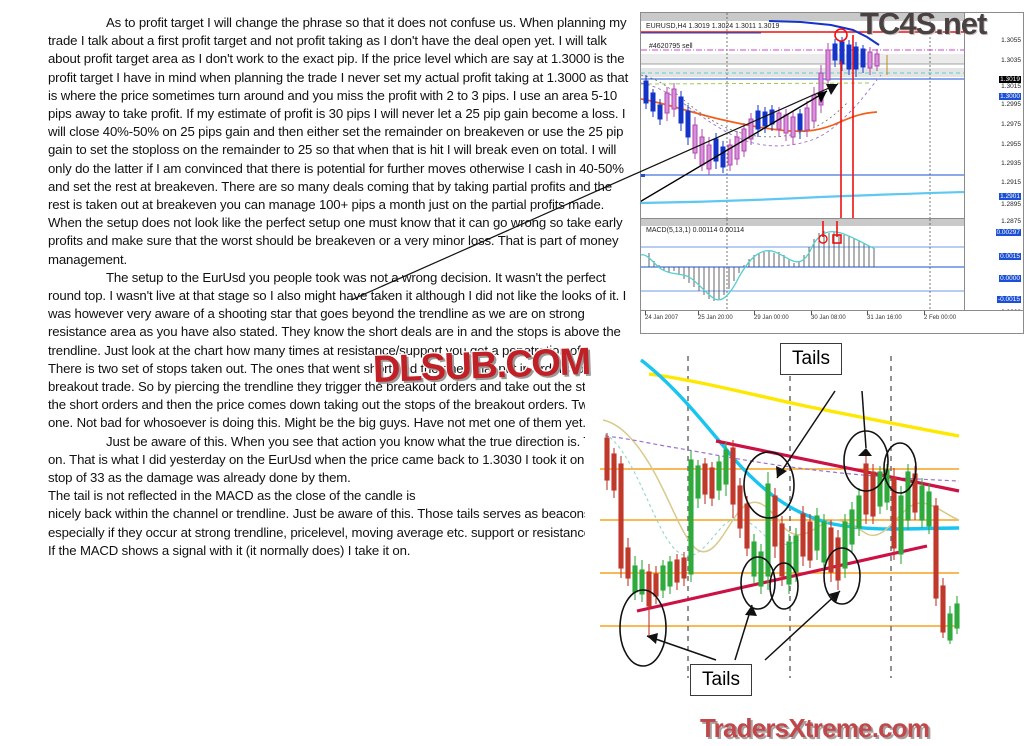 This screenshot has width=1024, height=746. I want to click on time-axis-label: 24 Jan 2007, so click(662, 318).